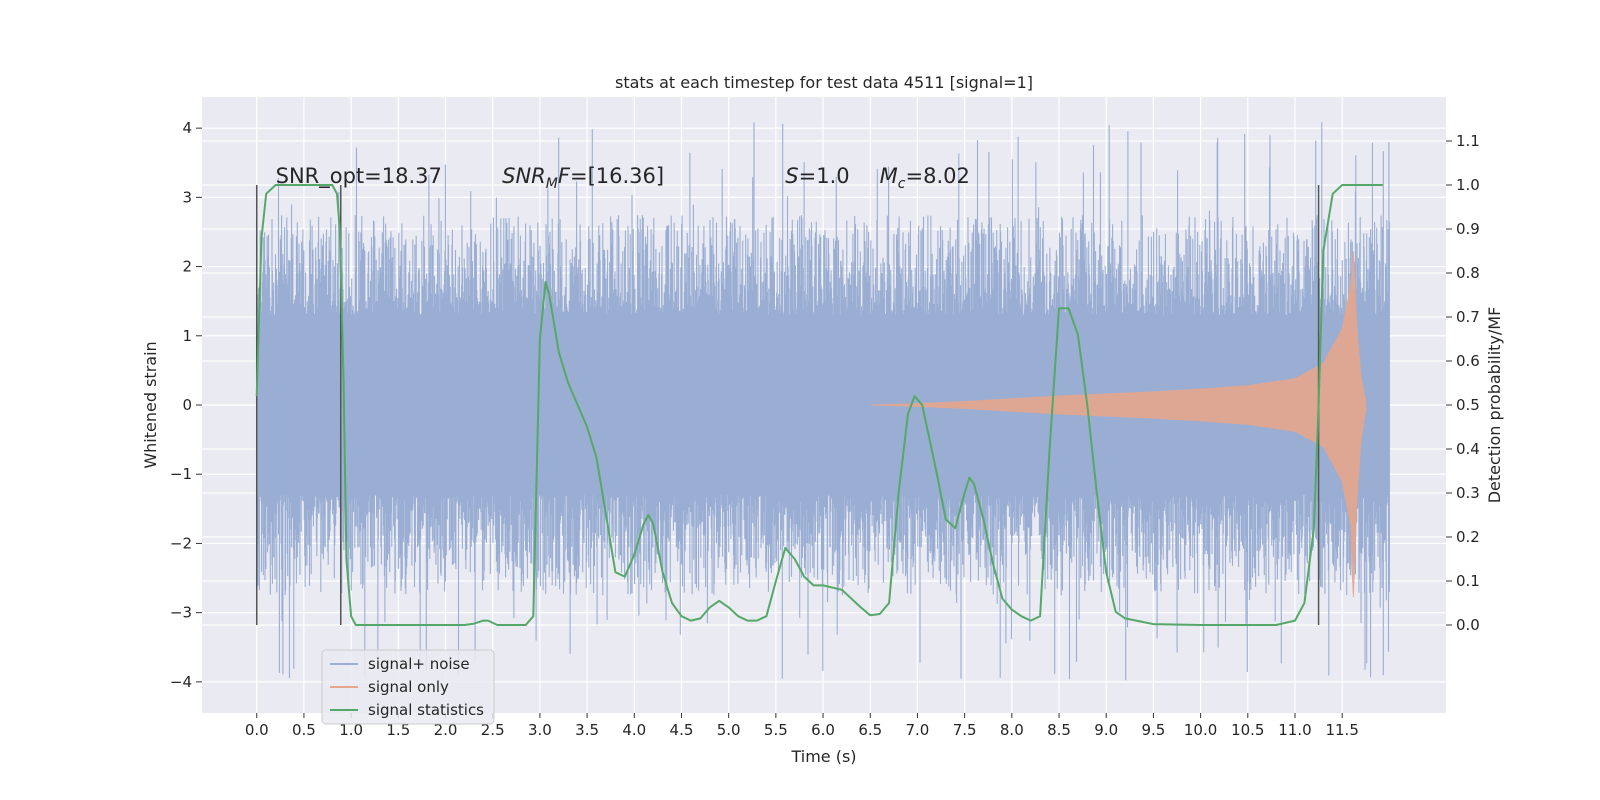 The height and width of the screenshot is (800, 1600). What do you see at coordinates (817, 176) in the screenshot?
I see `annotation-s: S=1.0` at bounding box center [817, 176].